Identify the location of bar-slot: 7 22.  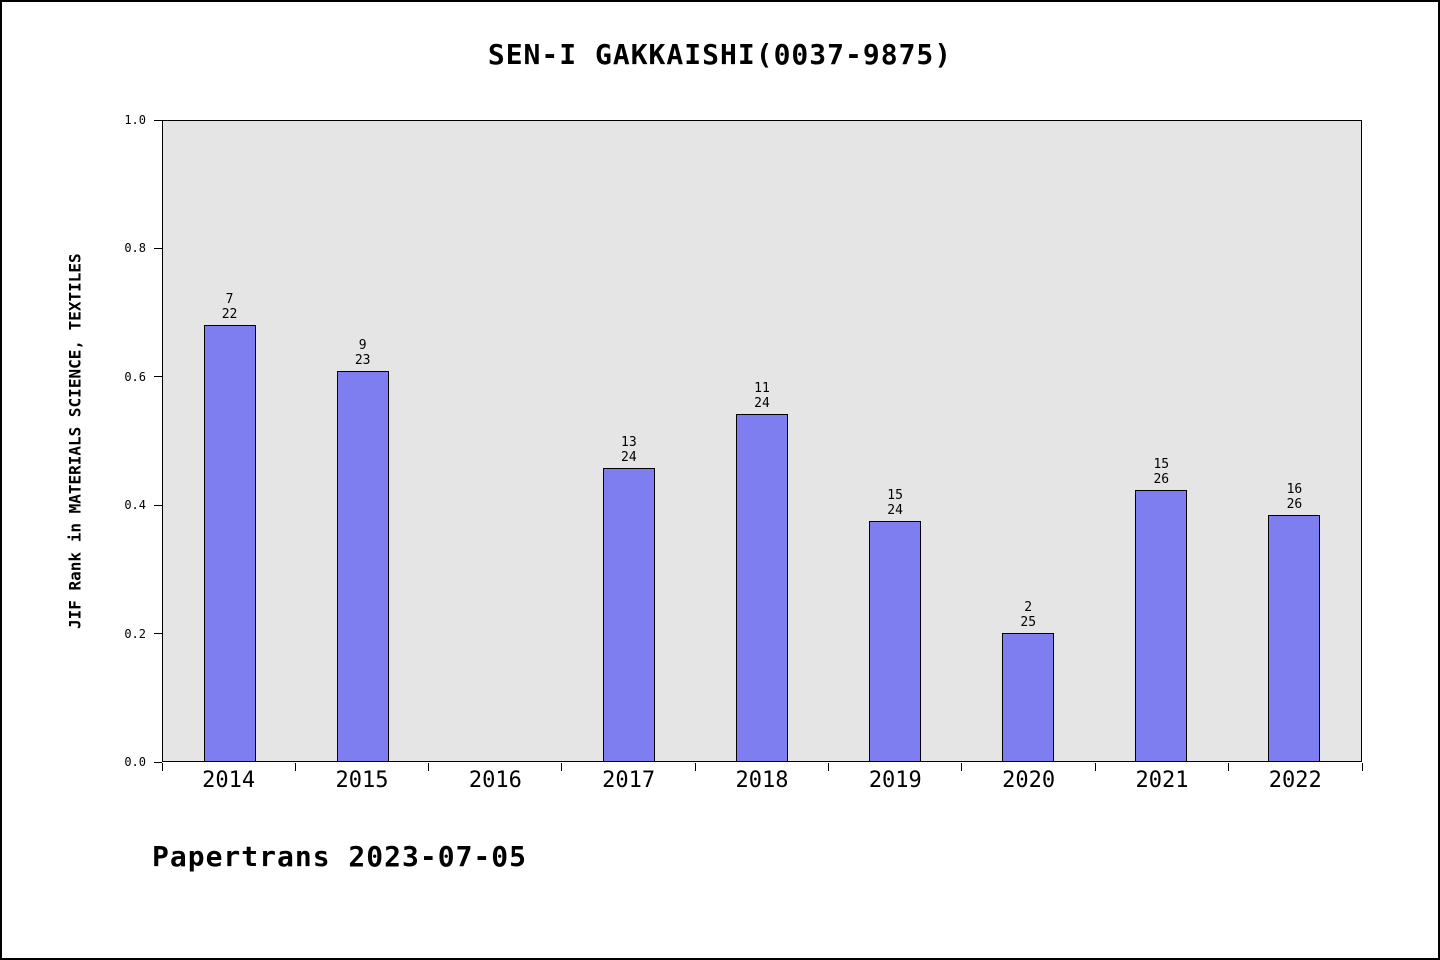
(229, 441).